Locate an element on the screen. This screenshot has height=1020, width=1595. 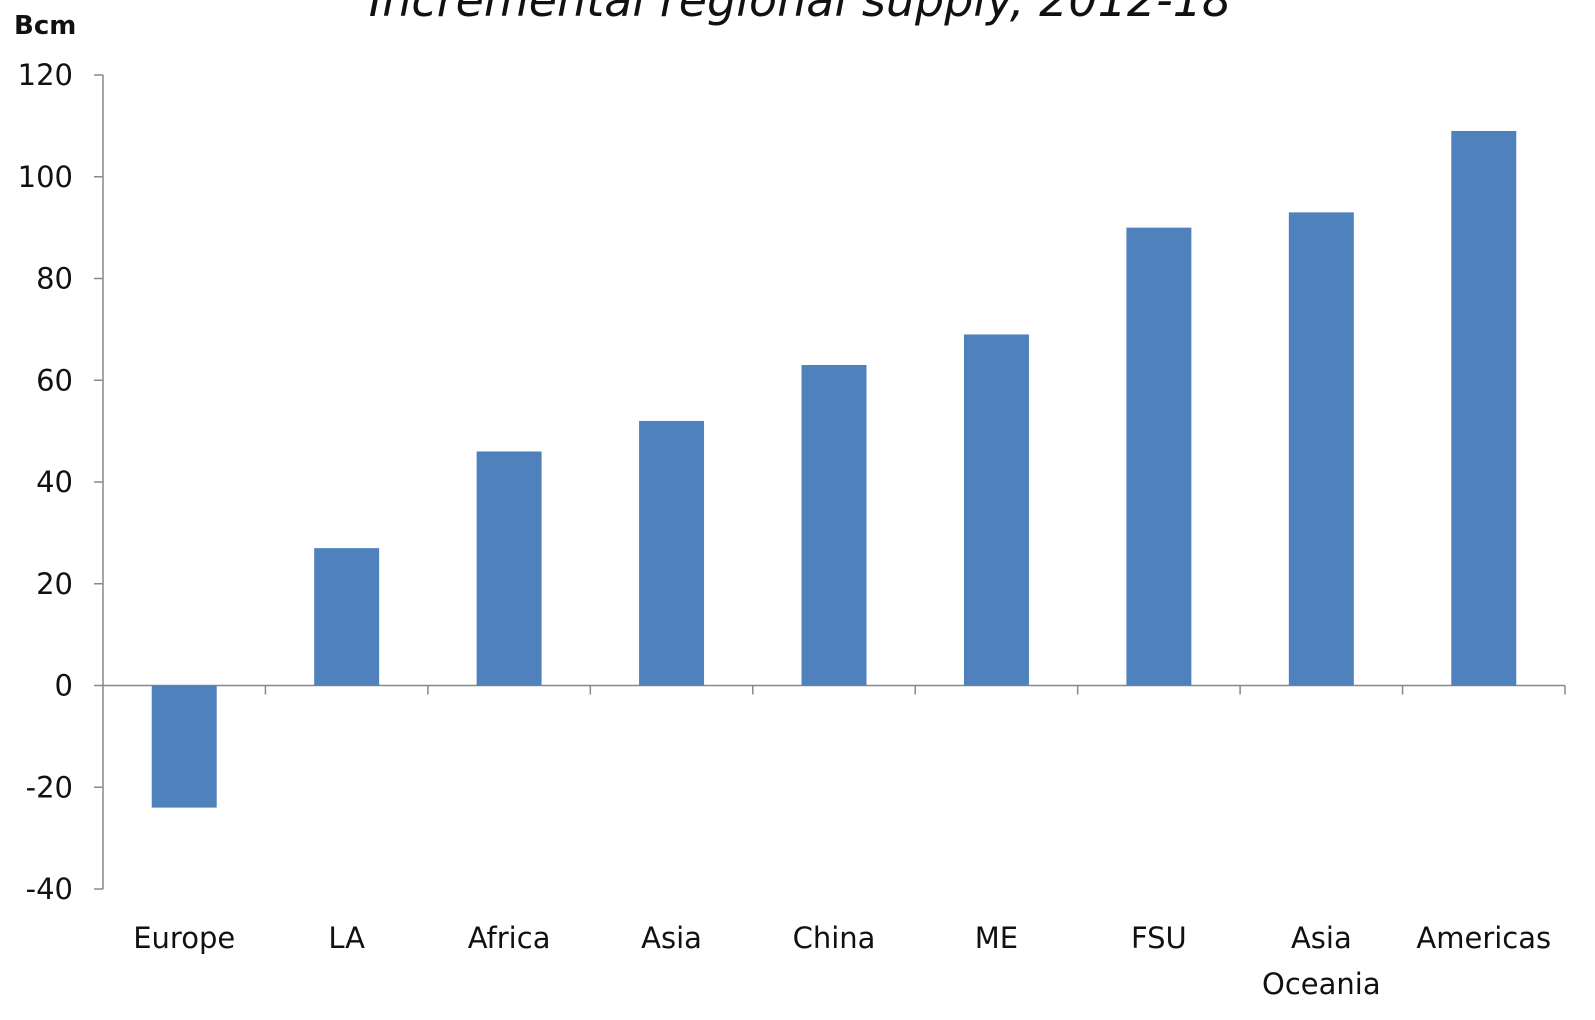
x-tick-label: ME is located at coordinates (996, 938).